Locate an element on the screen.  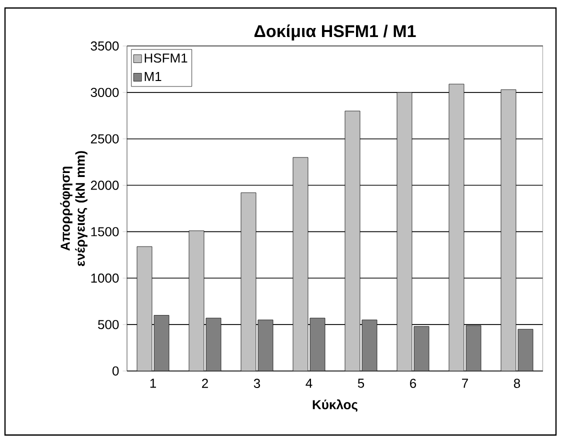
y-tick-label: 2000 is located at coordinates (104, 185).